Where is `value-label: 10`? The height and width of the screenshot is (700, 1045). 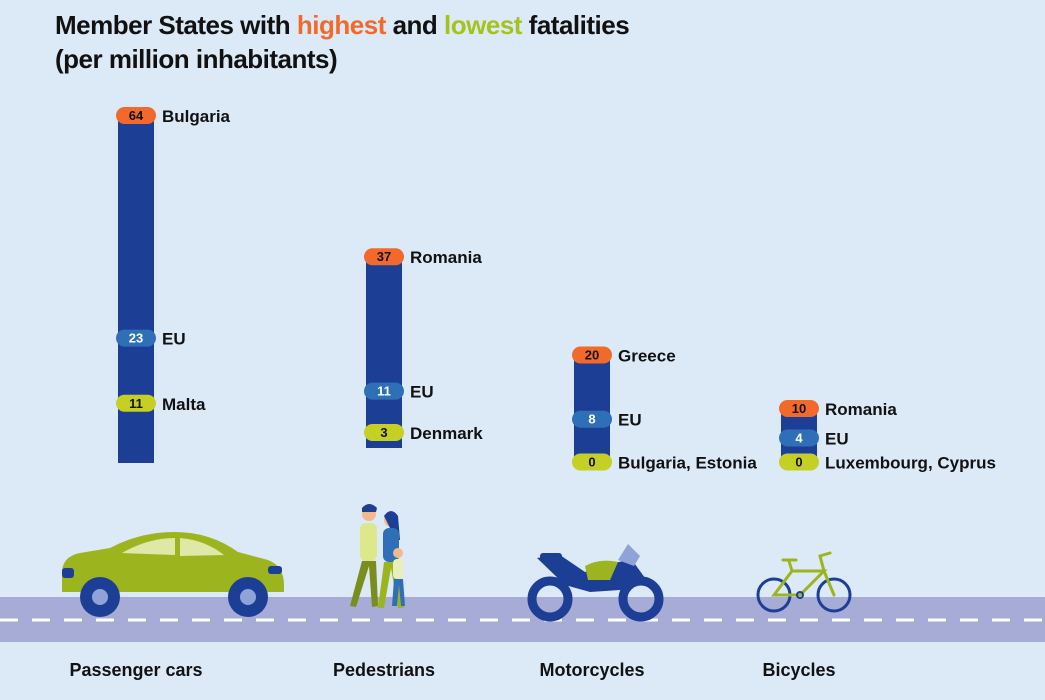
value-label: 10 is located at coordinates (799, 408).